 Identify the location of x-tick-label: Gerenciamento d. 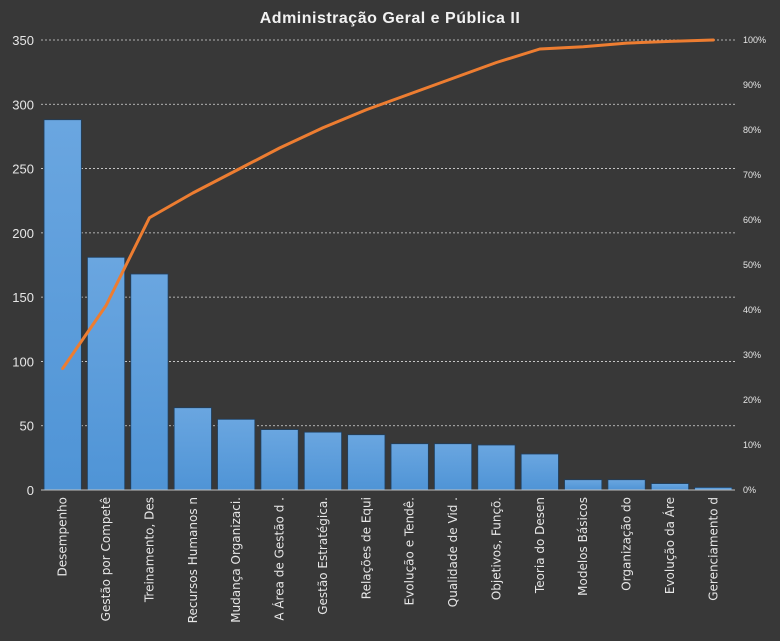
(713, 549).